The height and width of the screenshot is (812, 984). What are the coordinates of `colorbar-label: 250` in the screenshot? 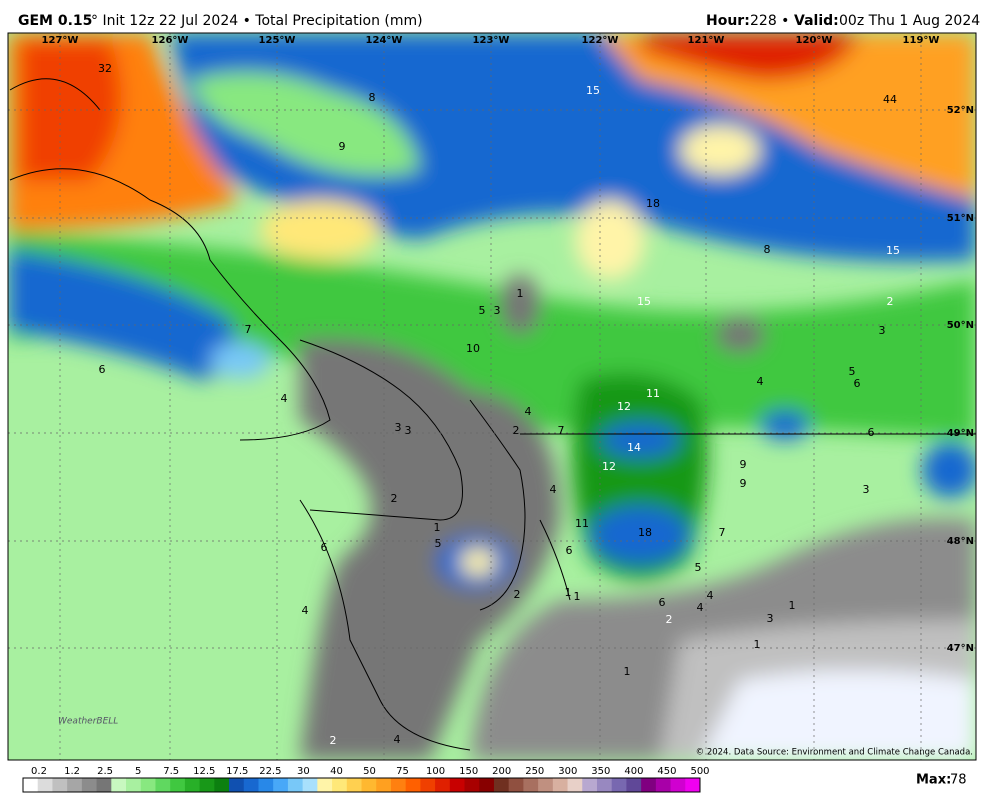 It's located at (534, 771).